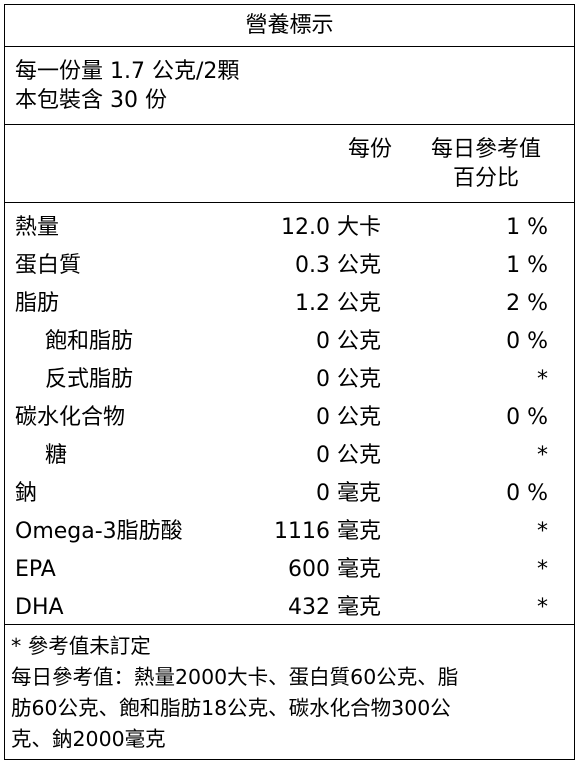 The width and height of the screenshot is (581, 766). What do you see at coordinates (127, 71) in the screenshot?
I see `serving-size: 每一份量 1.7 公克/2顆` at bounding box center [127, 71].